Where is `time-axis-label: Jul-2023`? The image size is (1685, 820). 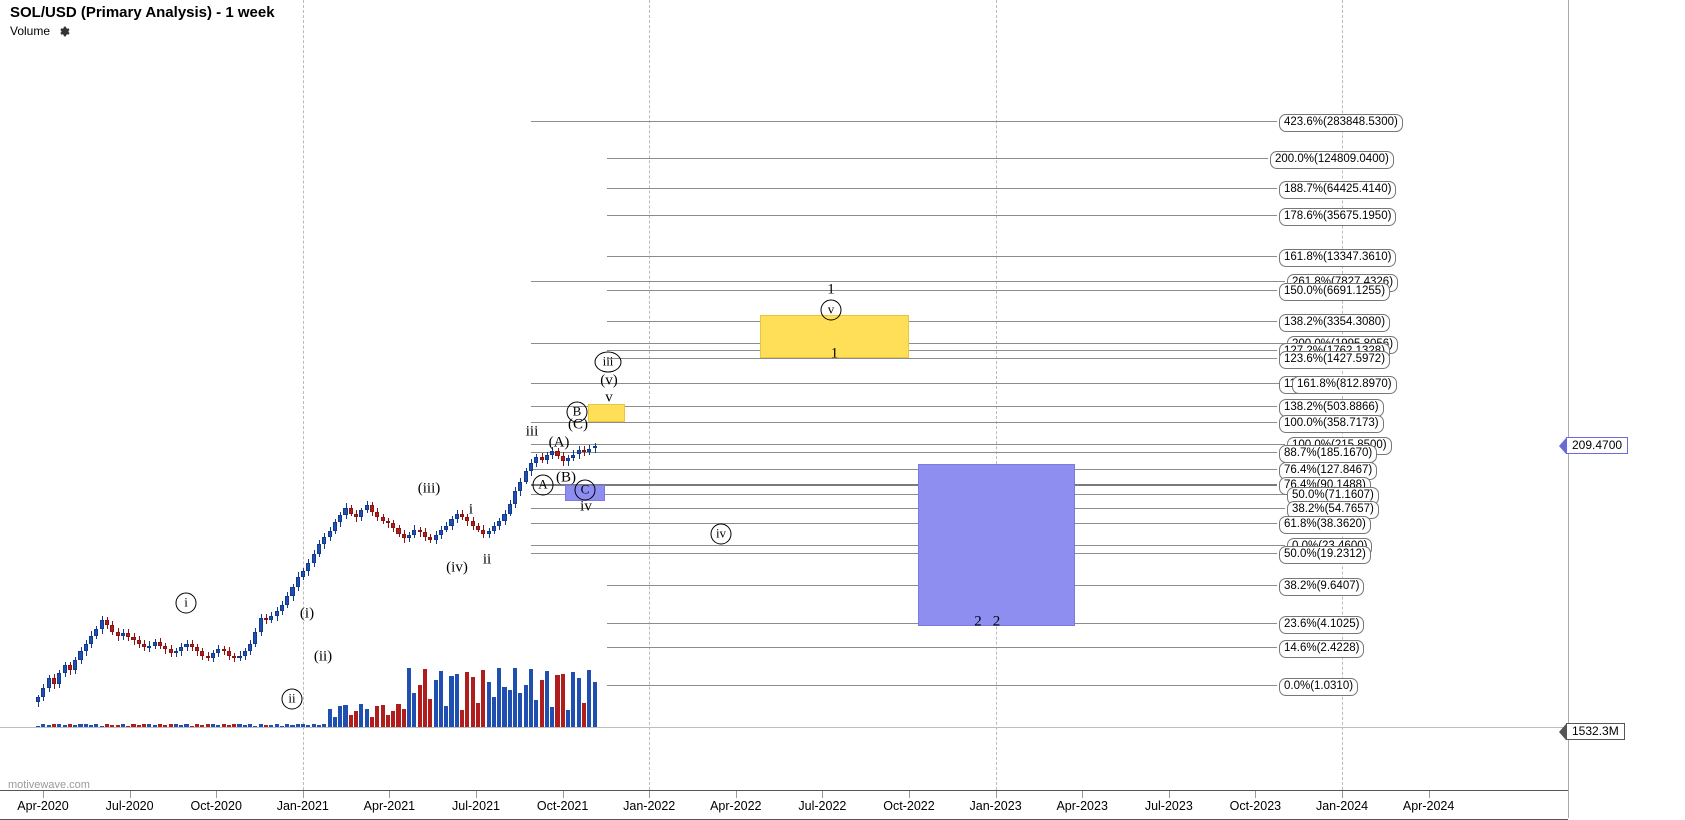 time-axis-label: Jul-2023 is located at coordinates (1168, 806).